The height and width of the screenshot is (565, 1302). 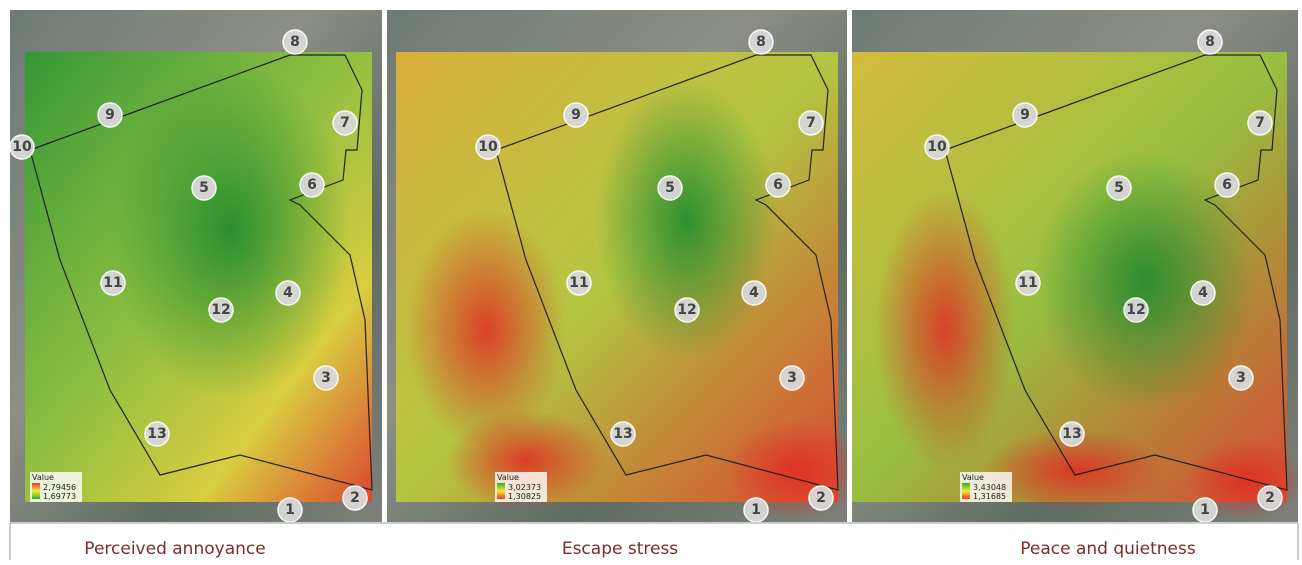 What do you see at coordinates (174, 549) in the screenshot?
I see `panel-caption: Perceived annoyance` at bounding box center [174, 549].